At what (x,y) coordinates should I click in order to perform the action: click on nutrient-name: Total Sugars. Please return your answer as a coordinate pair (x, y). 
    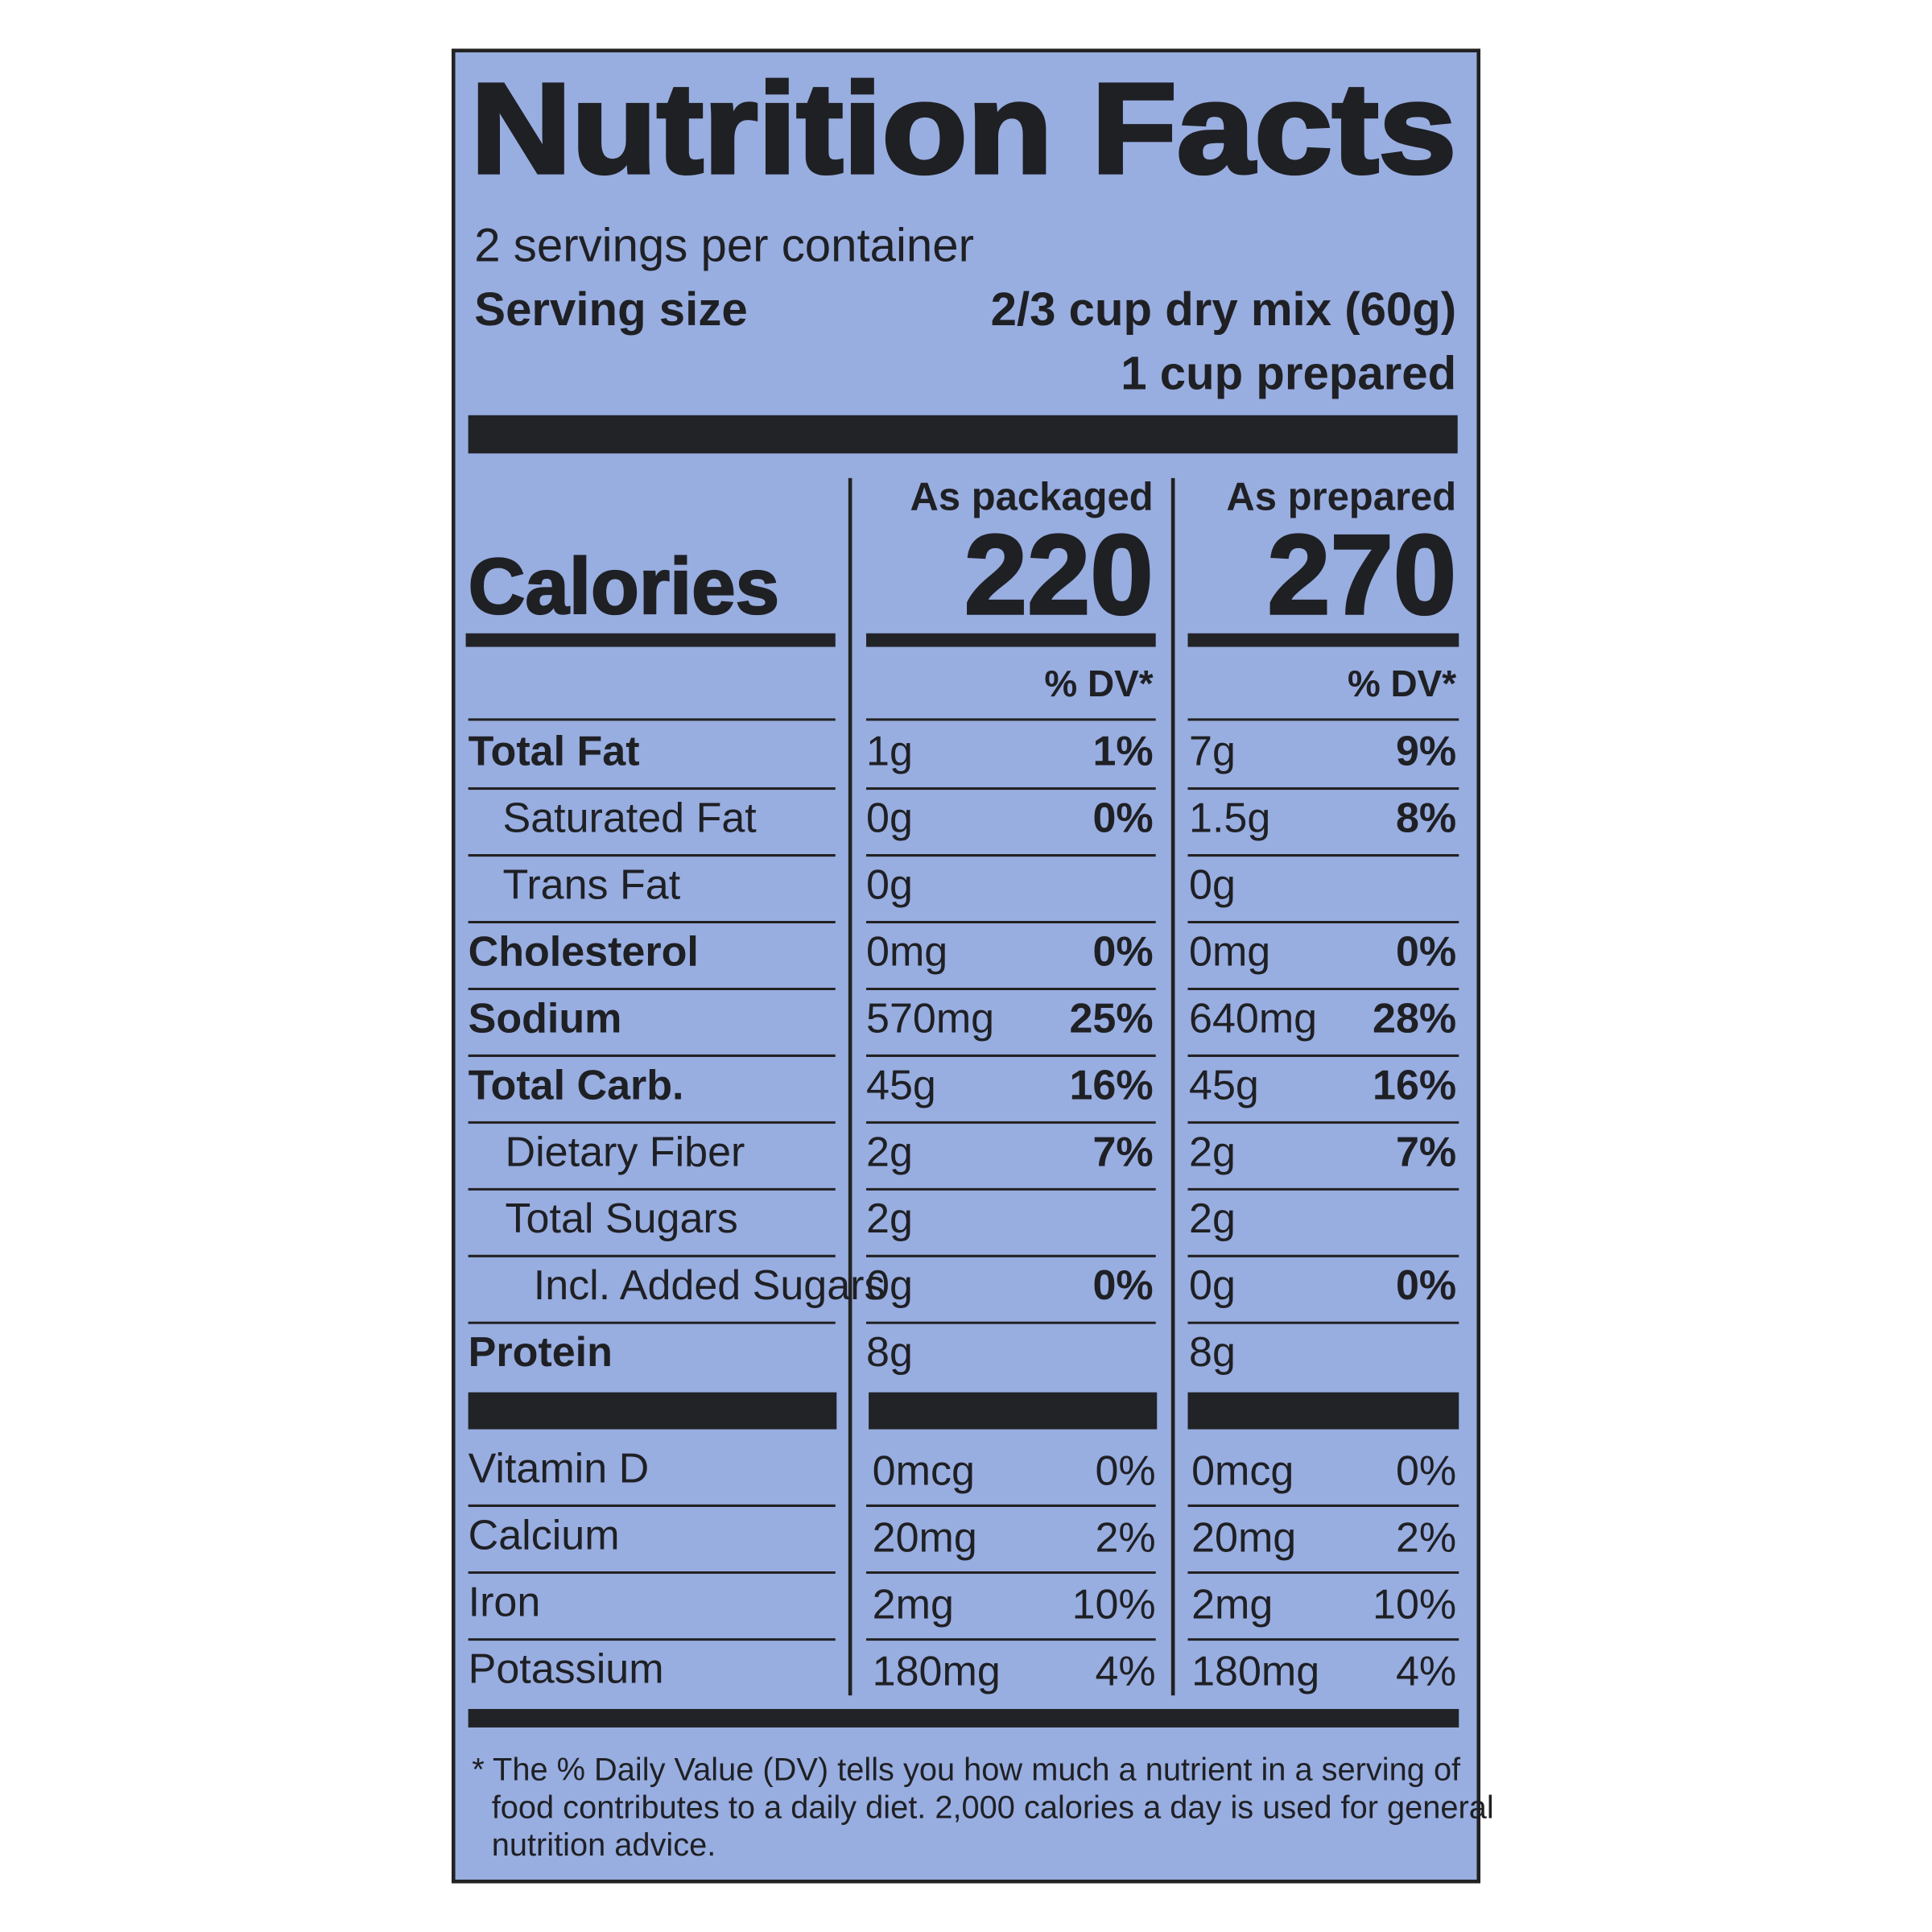
    Looking at the image, I should click on (622, 1218).